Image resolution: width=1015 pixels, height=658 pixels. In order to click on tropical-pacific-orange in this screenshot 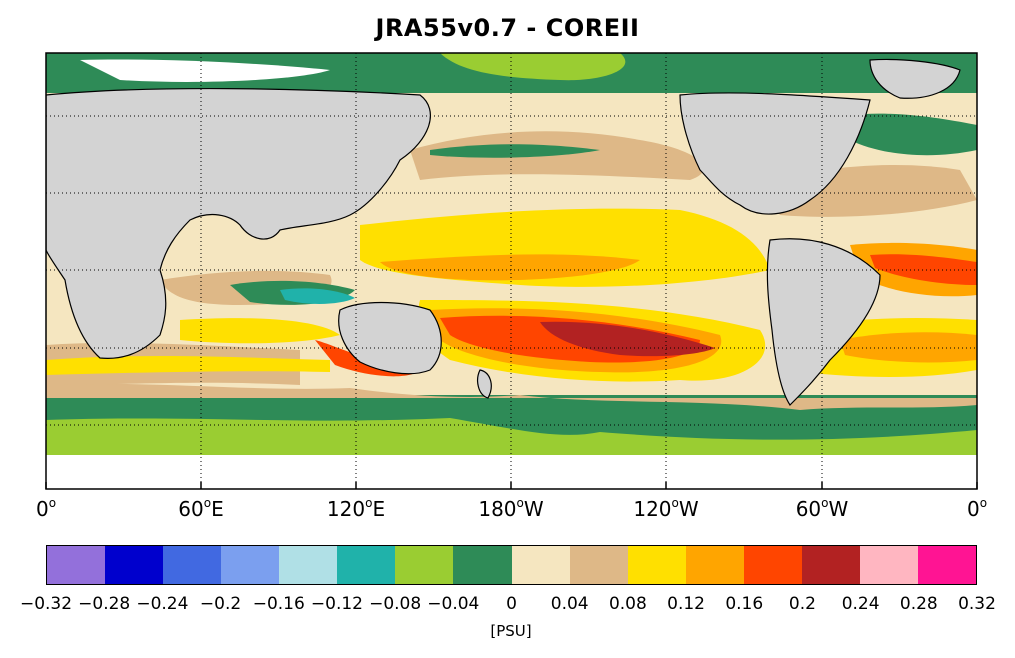, I will do `click(510, 267)`.